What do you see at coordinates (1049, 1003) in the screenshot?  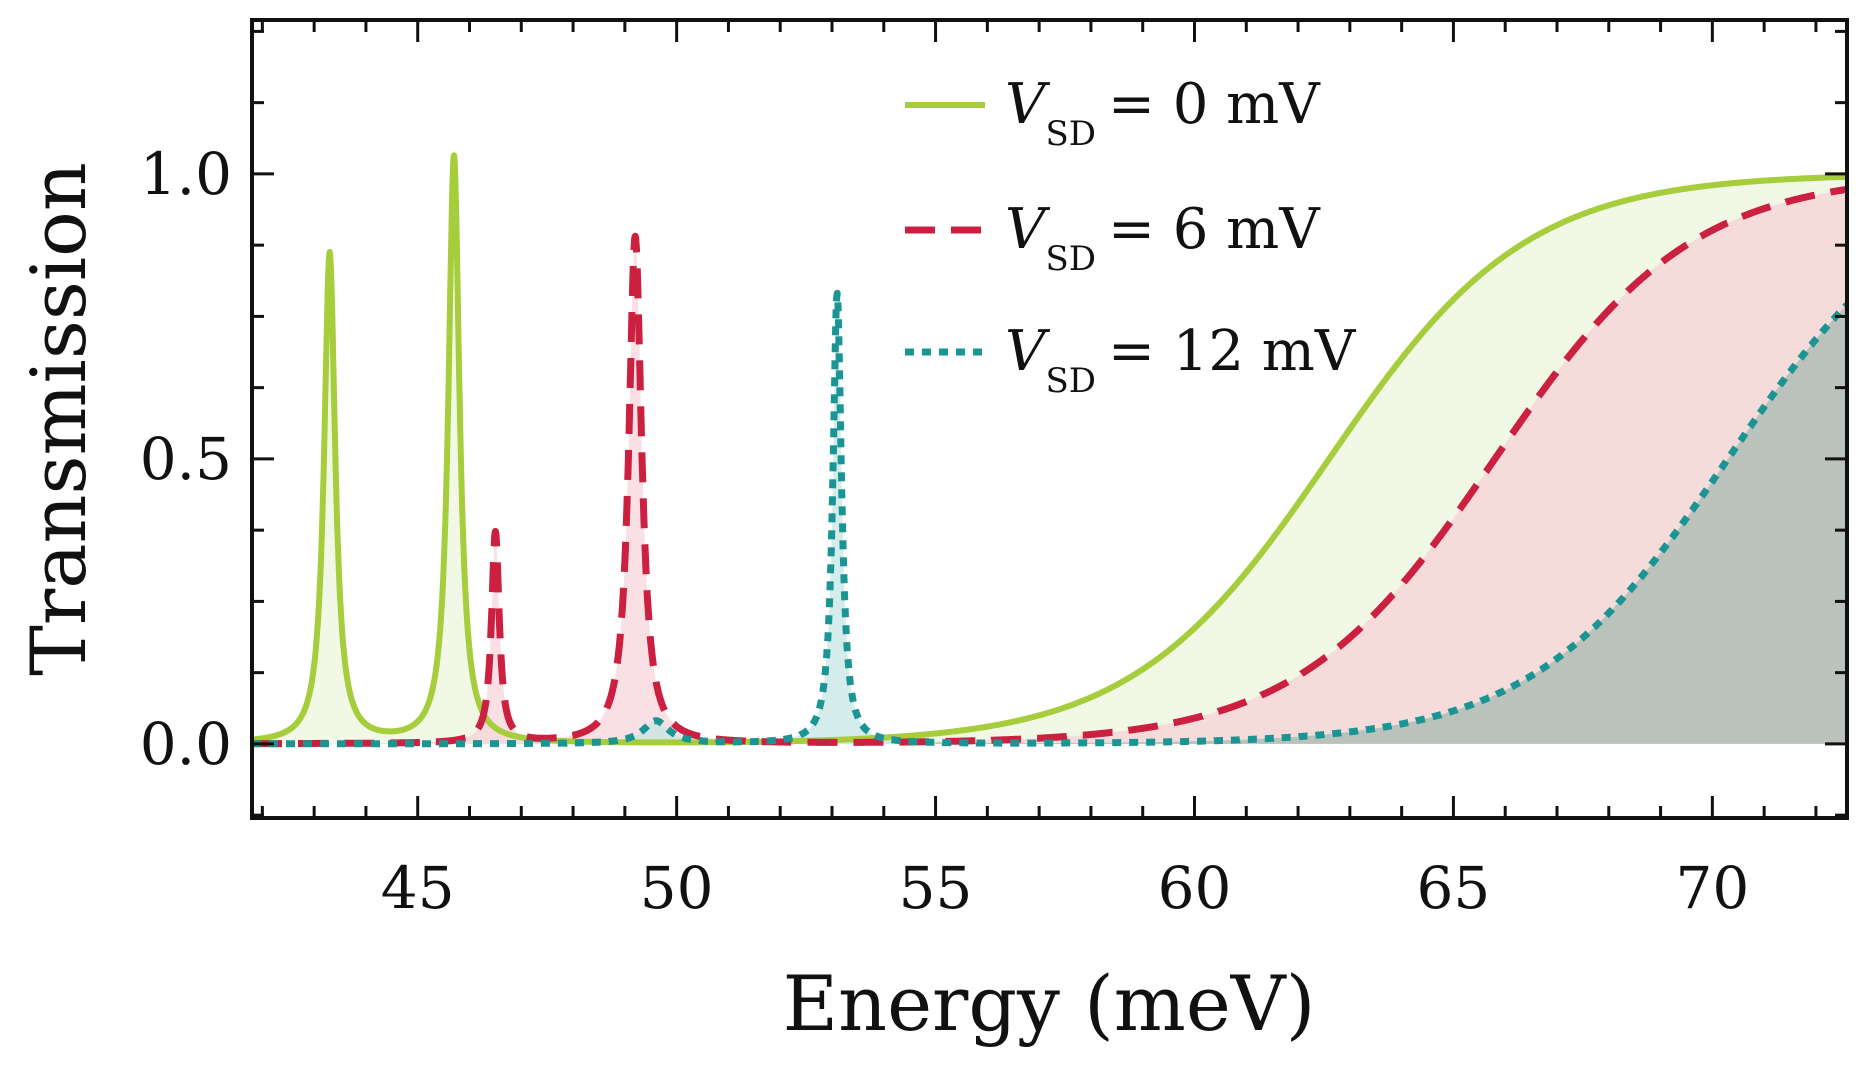 I see `x-axis-label: Energy (meV)` at bounding box center [1049, 1003].